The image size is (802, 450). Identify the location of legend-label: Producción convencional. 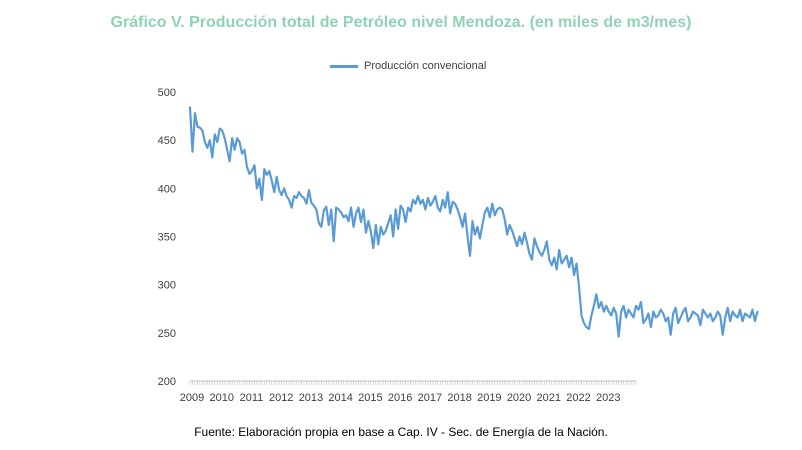
(425, 66).